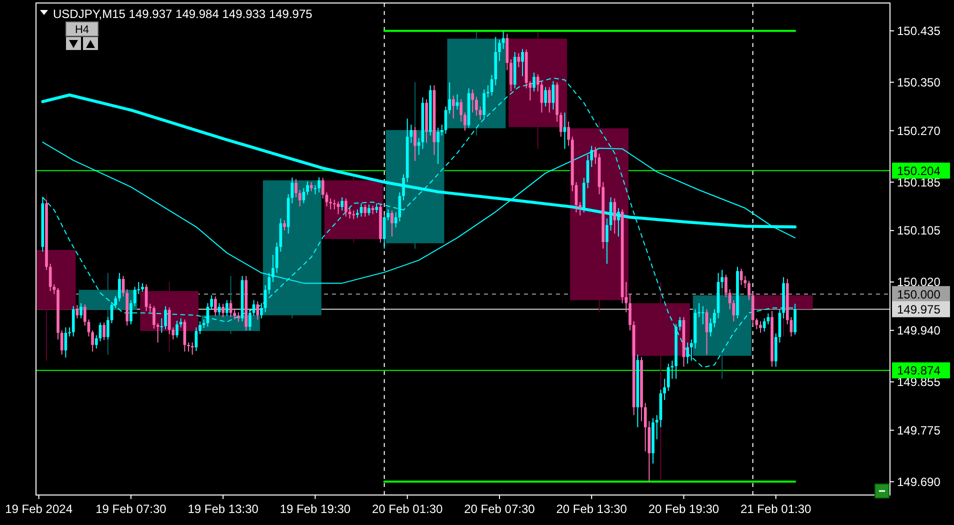  What do you see at coordinates (315, 509) in the screenshot?
I see `x-tick-label: 19 Feb 19:30` at bounding box center [315, 509].